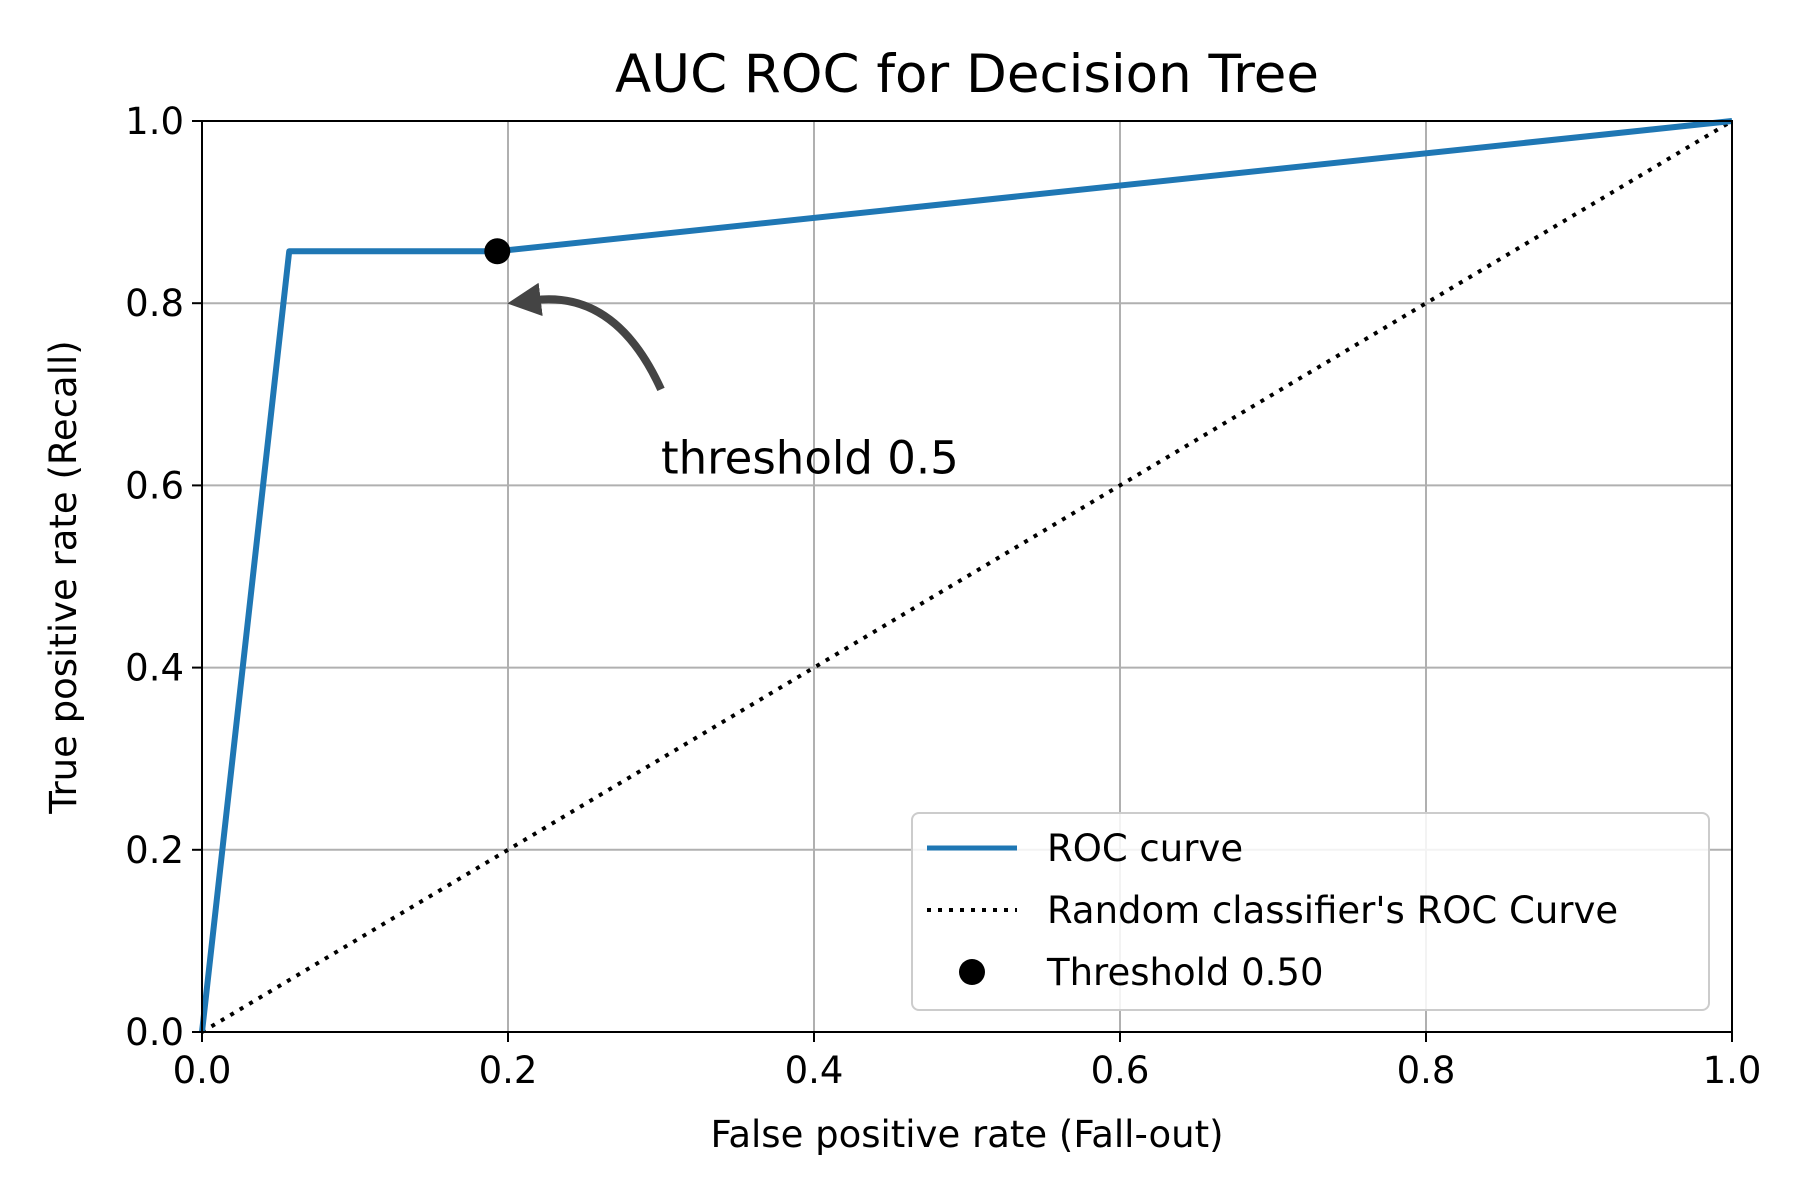 Image resolution: width=1800 pixels, height=1200 pixels. I want to click on y-tick-label: 0.4, so click(154, 668).